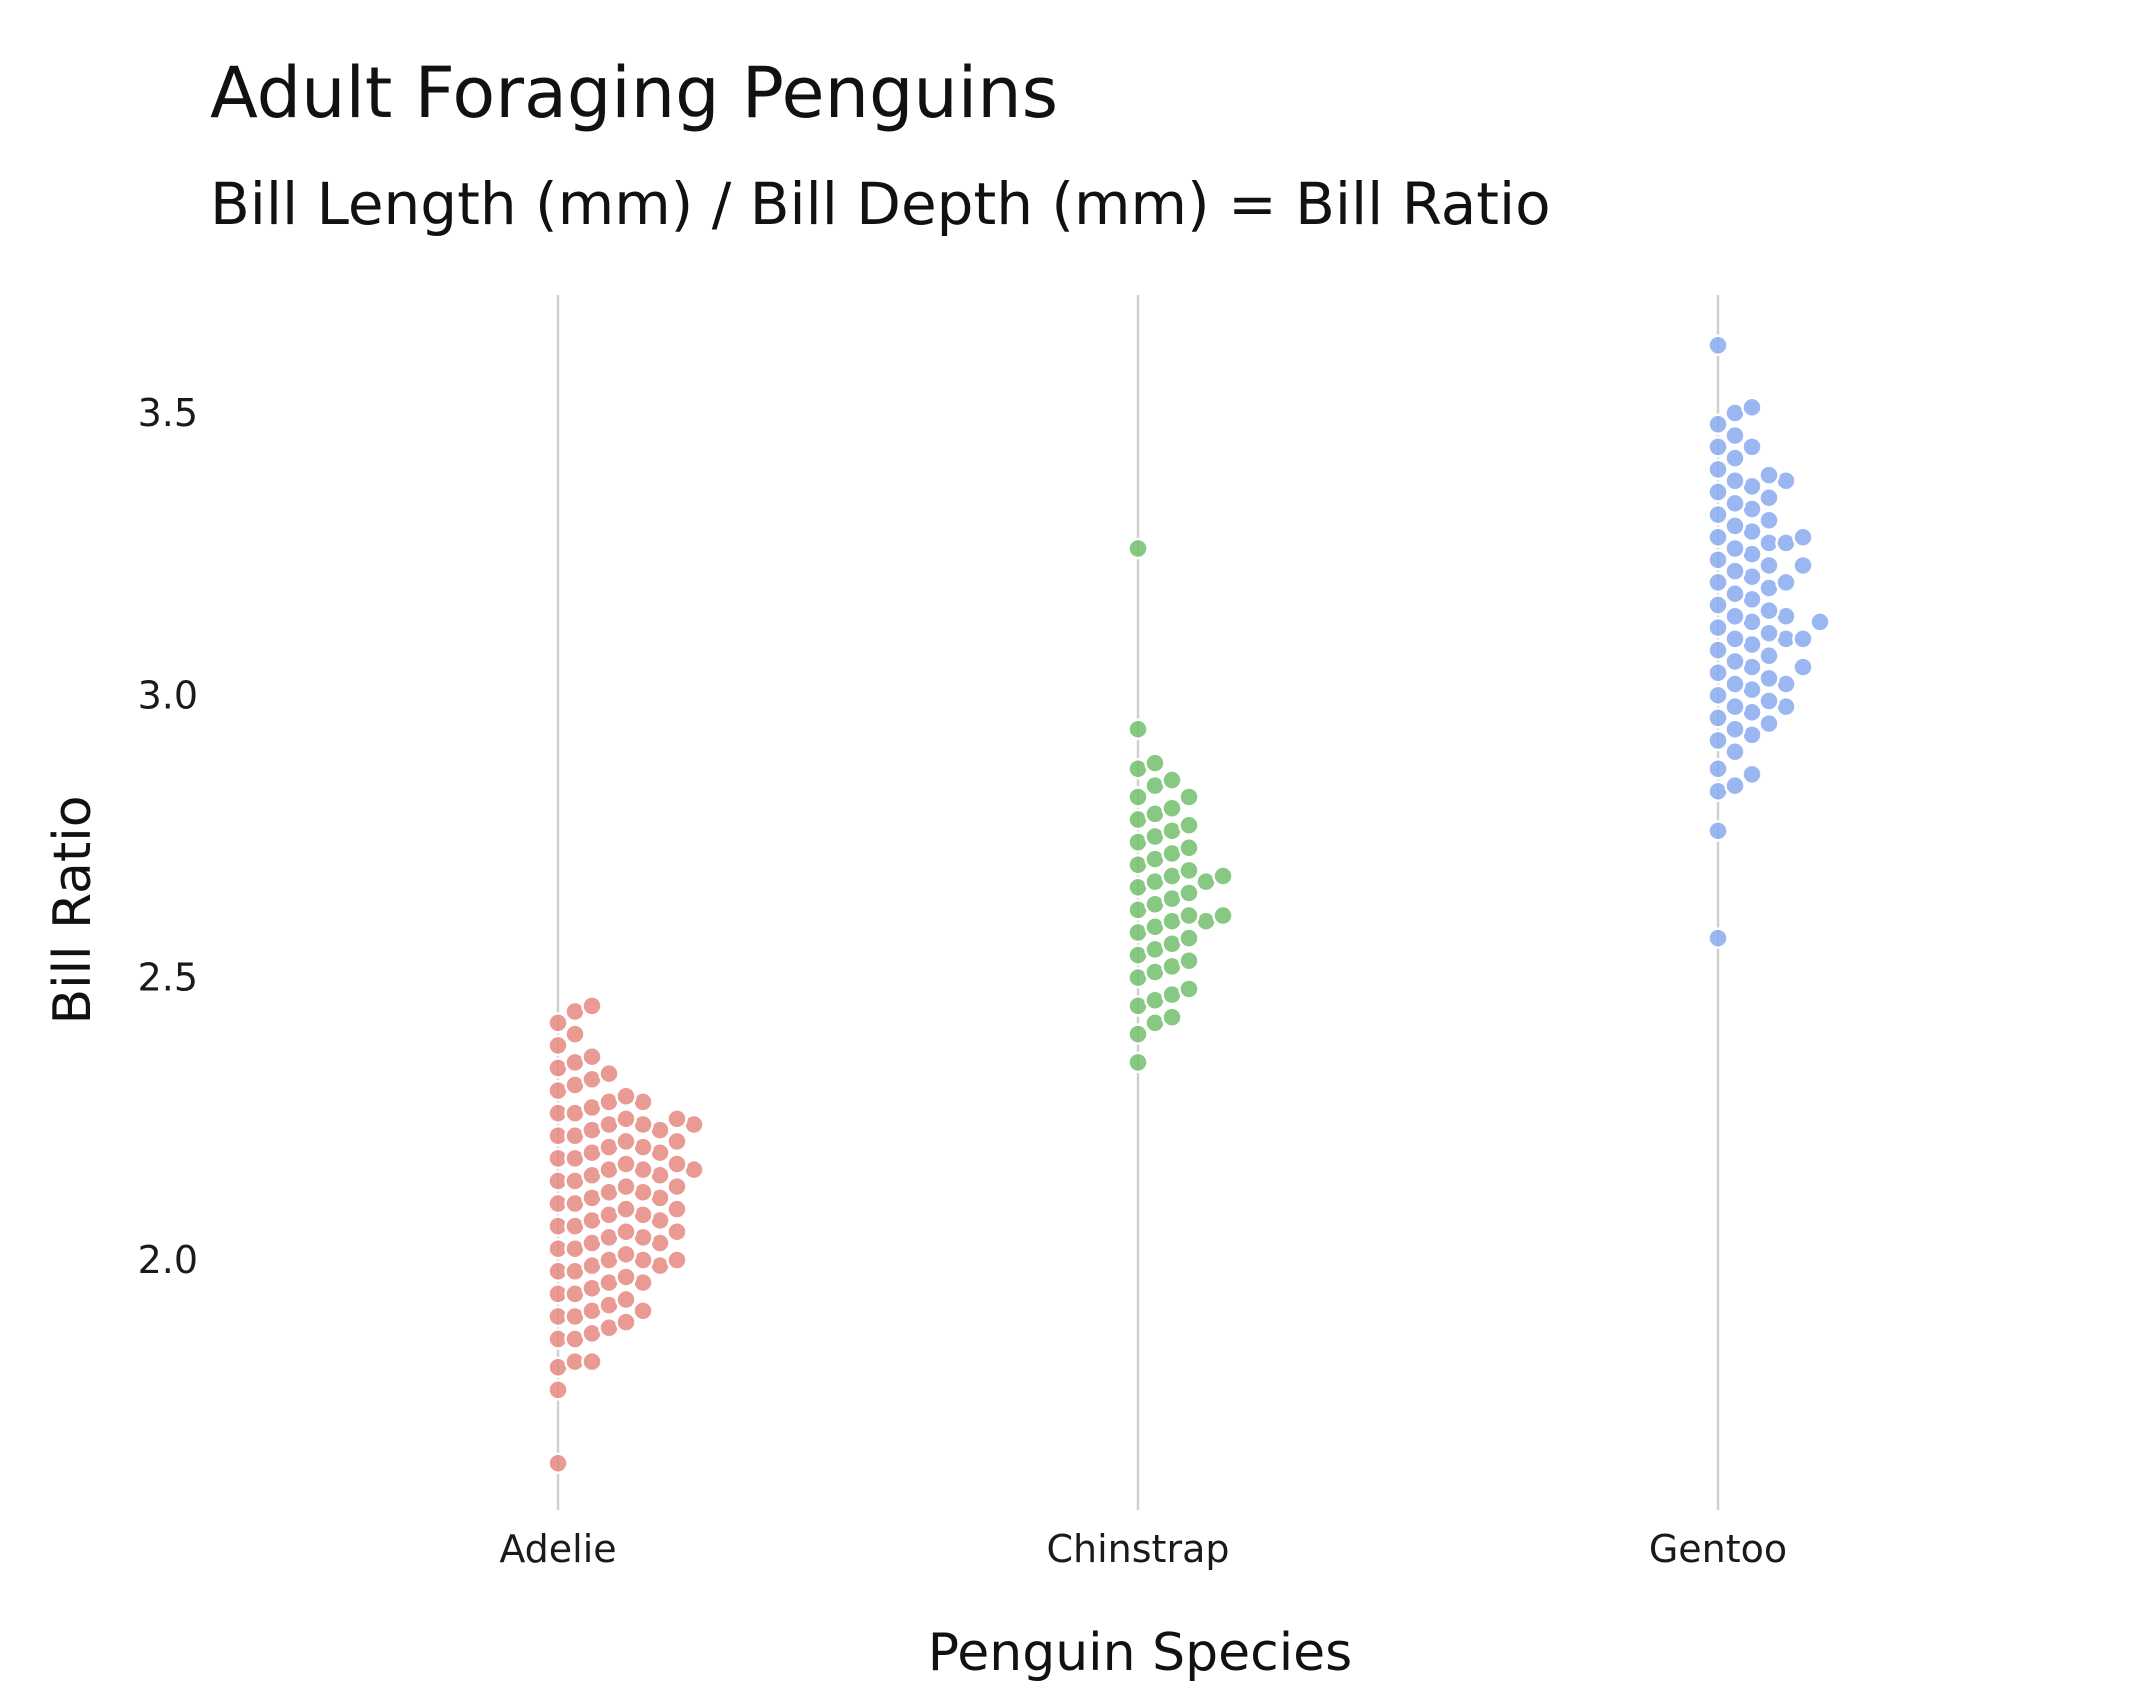 The image size is (2154, 1692). What do you see at coordinates (557, 1549) in the screenshot?
I see `x-tick-label: Adelie` at bounding box center [557, 1549].